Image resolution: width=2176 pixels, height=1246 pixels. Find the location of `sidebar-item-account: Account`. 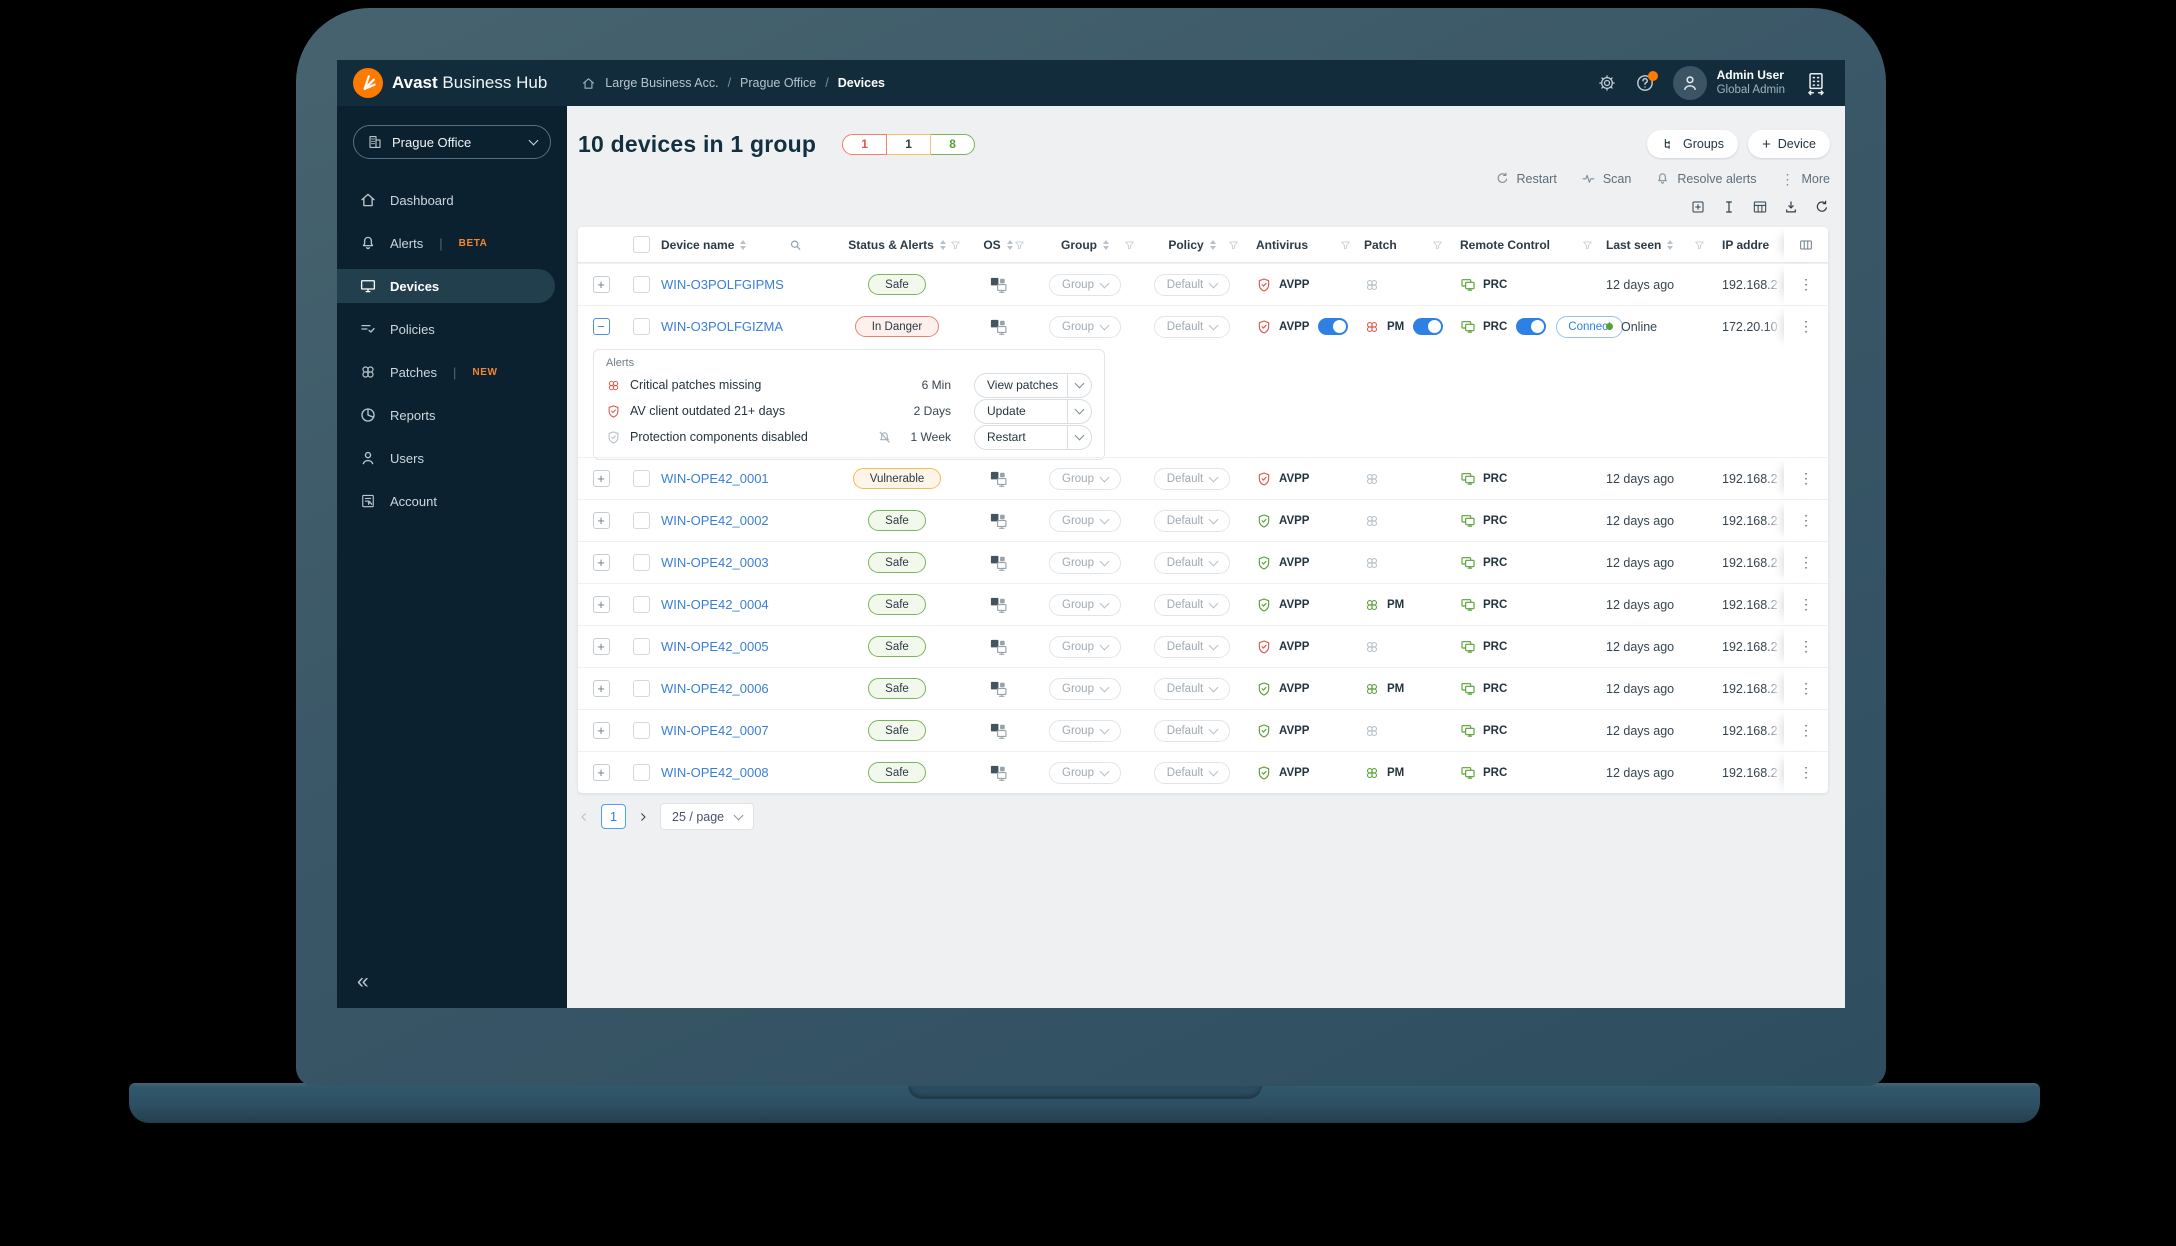

sidebar-item-account: Account is located at coordinates (446, 501).